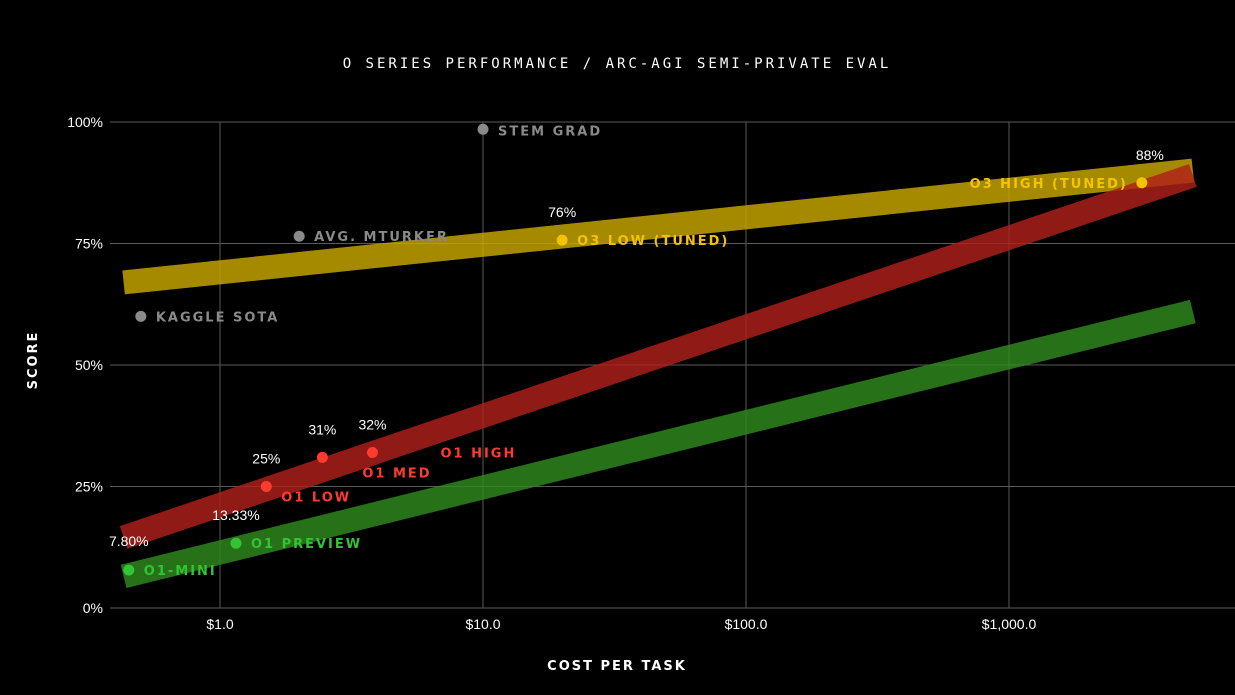 The height and width of the screenshot is (695, 1235). What do you see at coordinates (180, 571) in the screenshot?
I see `point-label-o1-mini: O1-MINI` at bounding box center [180, 571].